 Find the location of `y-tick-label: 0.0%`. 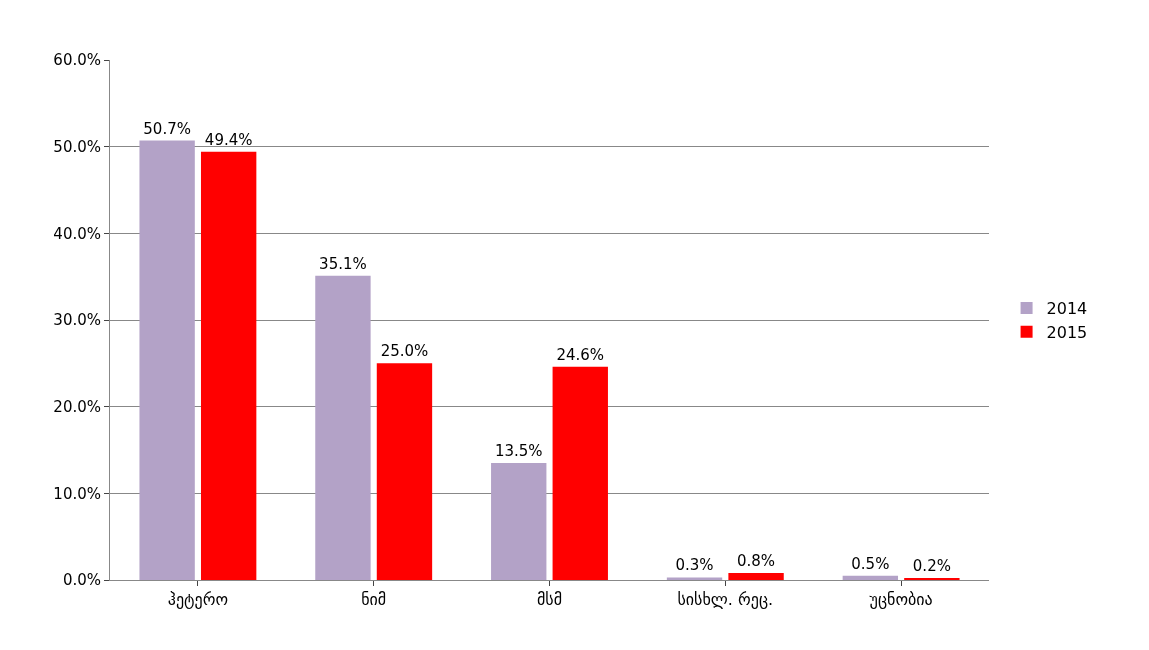

y-tick-label: 0.0% is located at coordinates (81, 580).